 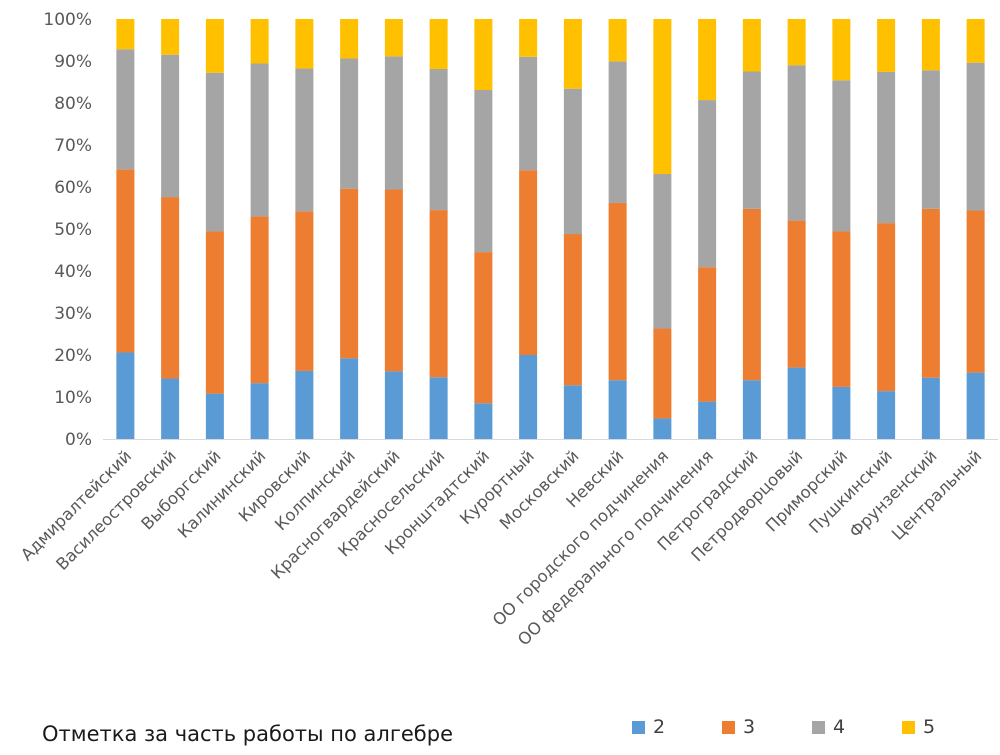 What do you see at coordinates (749, 727) in the screenshot?
I see `legend-label: 3` at bounding box center [749, 727].